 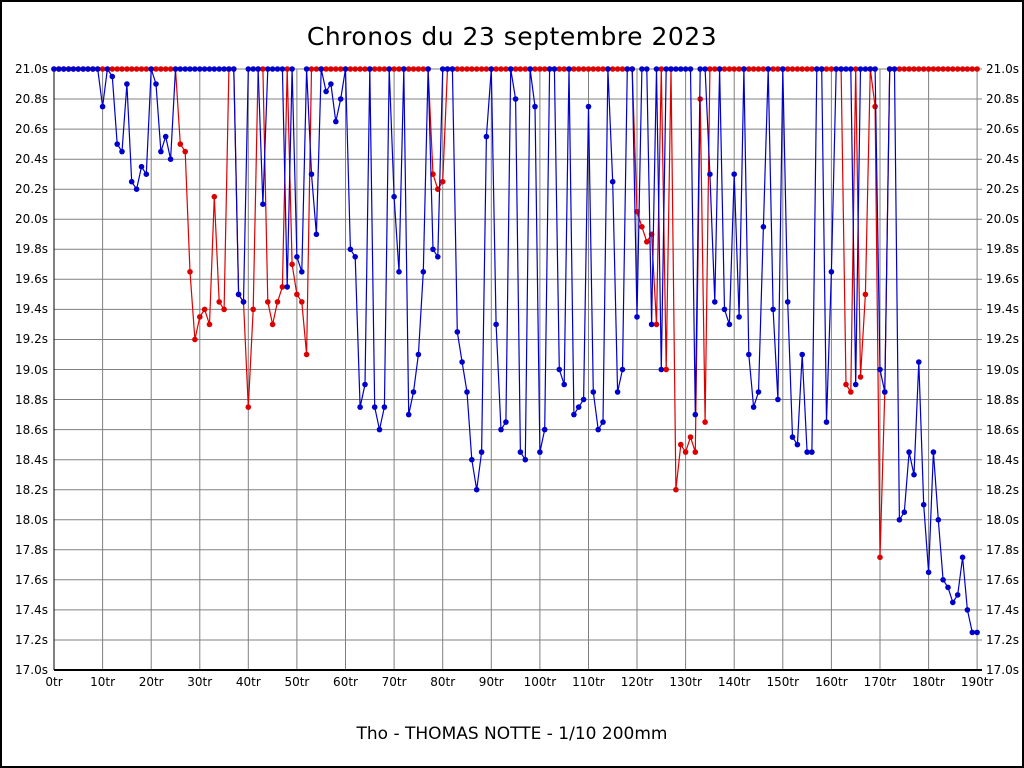 What do you see at coordinates (1002, 399) in the screenshot?
I see `y-axis-tick-label-right: 18.8s` at bounding box center [1002, 399].